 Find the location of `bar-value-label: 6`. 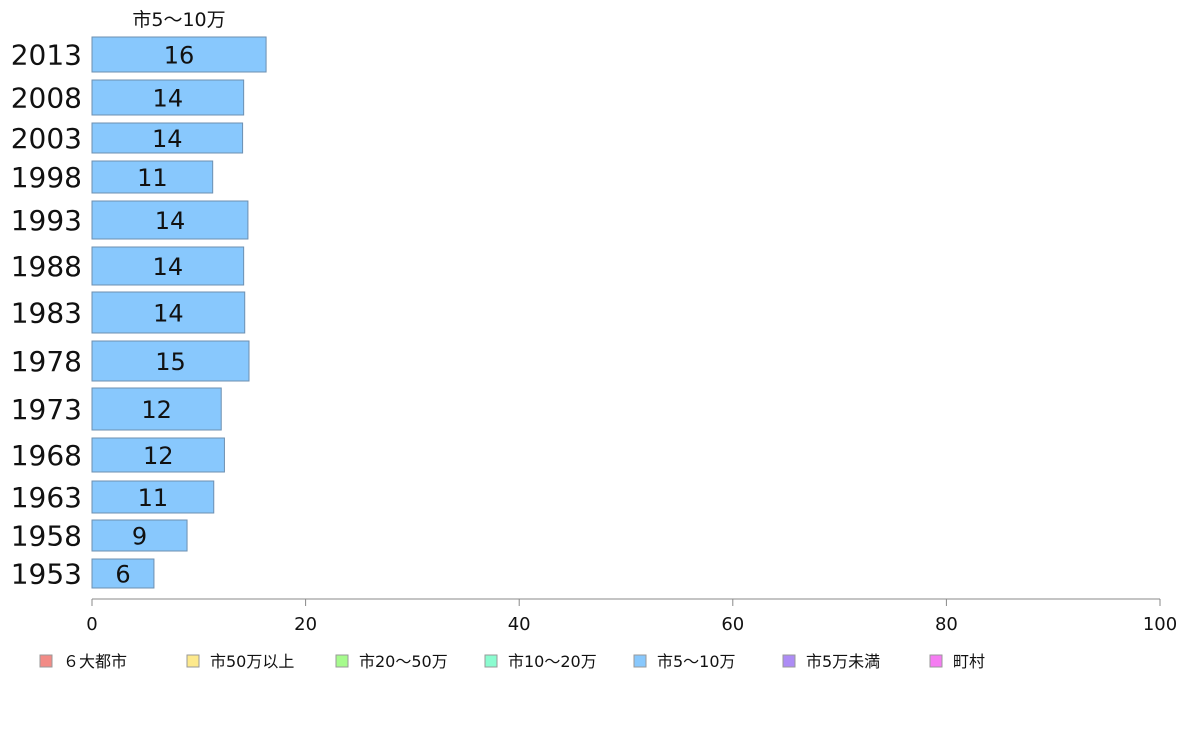

bar-value-label: 6 is located at coordinates (122, 575).